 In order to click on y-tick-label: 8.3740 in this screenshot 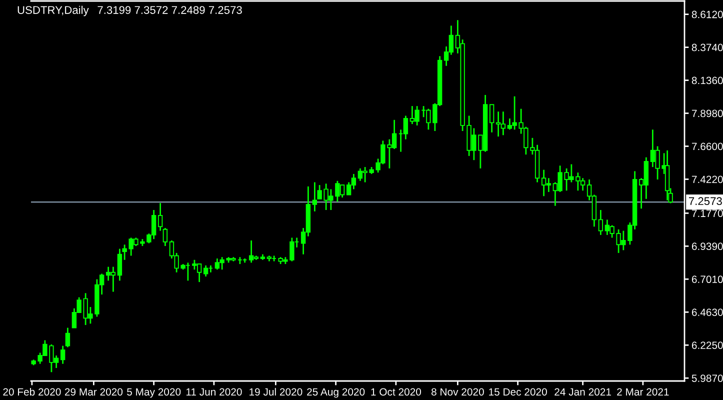, I will do `click(707, 48)`.